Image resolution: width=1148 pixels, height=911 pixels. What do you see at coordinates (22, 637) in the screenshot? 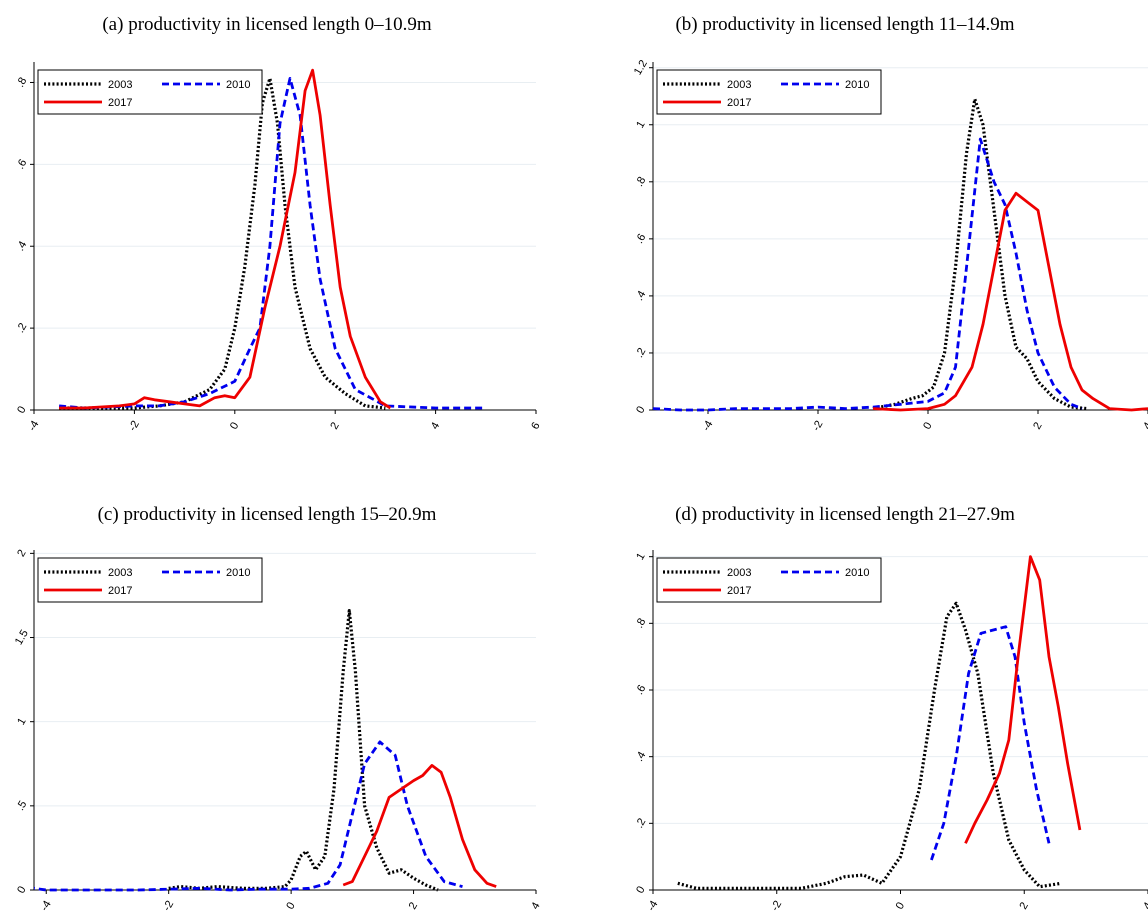
I see `y-tick-label: 1.5` at bounding box center [22, 637].